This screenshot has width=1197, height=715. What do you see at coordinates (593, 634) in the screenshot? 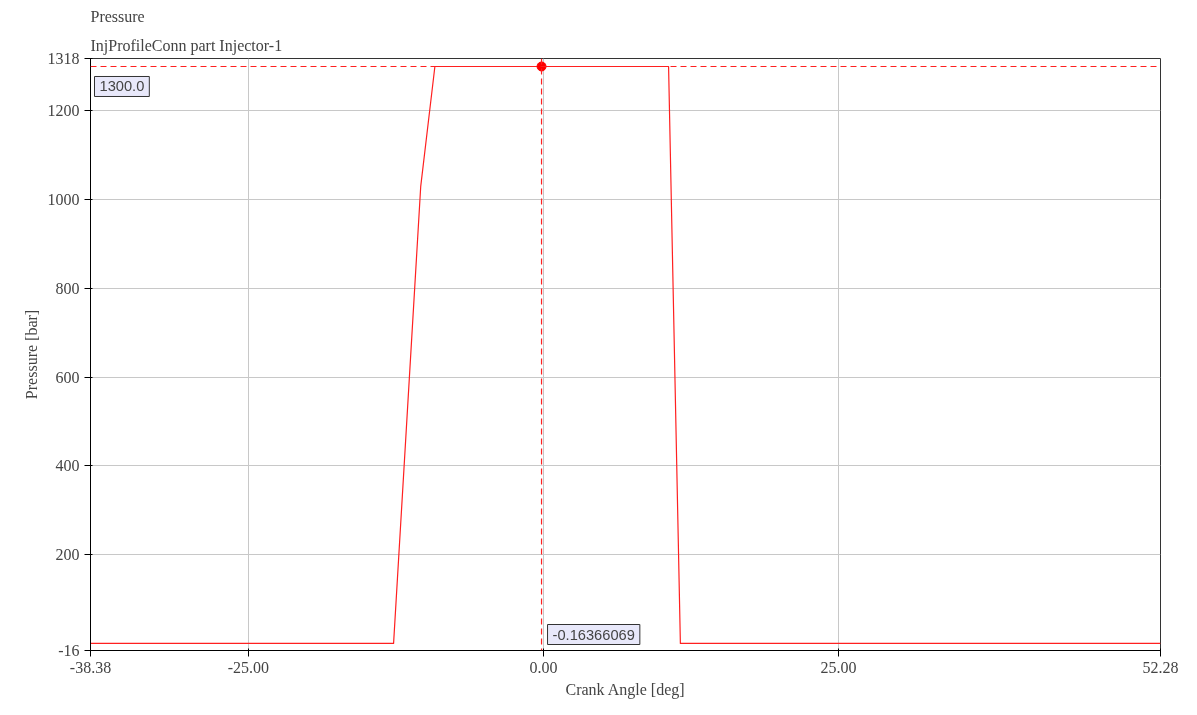
I see `ref-line-label: -0.16366069` at bounding box center [593, 634].